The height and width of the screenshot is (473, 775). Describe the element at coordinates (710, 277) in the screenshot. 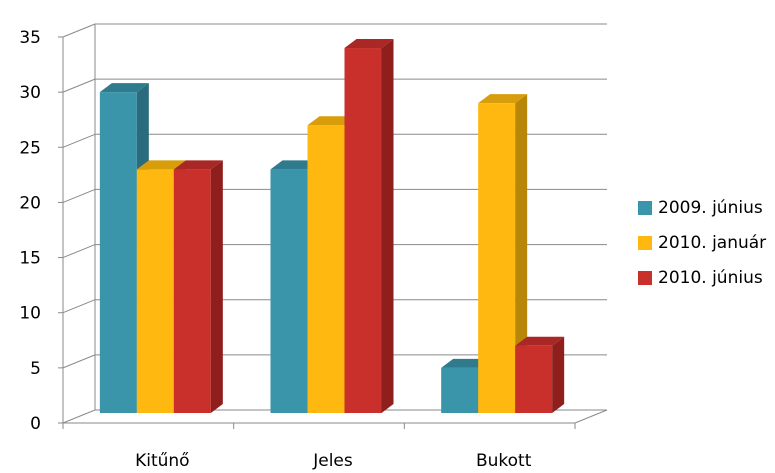

I see `legend-label-2: 2010. június` at that location.